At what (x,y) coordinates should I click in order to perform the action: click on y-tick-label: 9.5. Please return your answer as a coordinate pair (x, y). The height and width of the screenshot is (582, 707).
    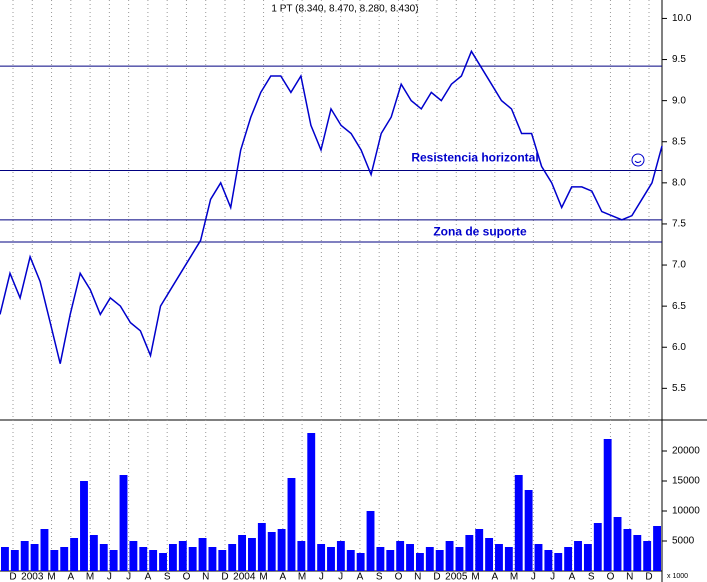
    Looking at the image, I should click on (679, 59).